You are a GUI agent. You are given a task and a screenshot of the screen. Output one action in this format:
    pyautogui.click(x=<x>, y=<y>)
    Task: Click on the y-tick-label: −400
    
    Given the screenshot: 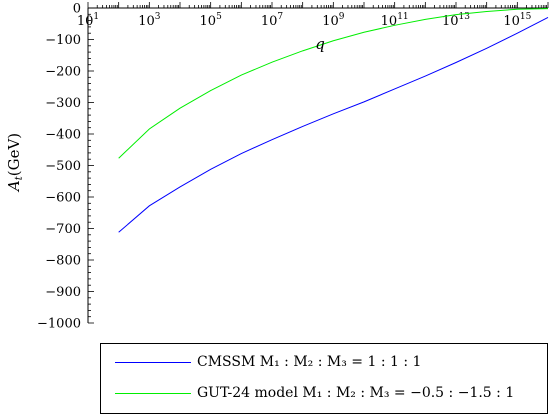 What is the action you would take?
    pyautogui.click(x=63, y=135)
    